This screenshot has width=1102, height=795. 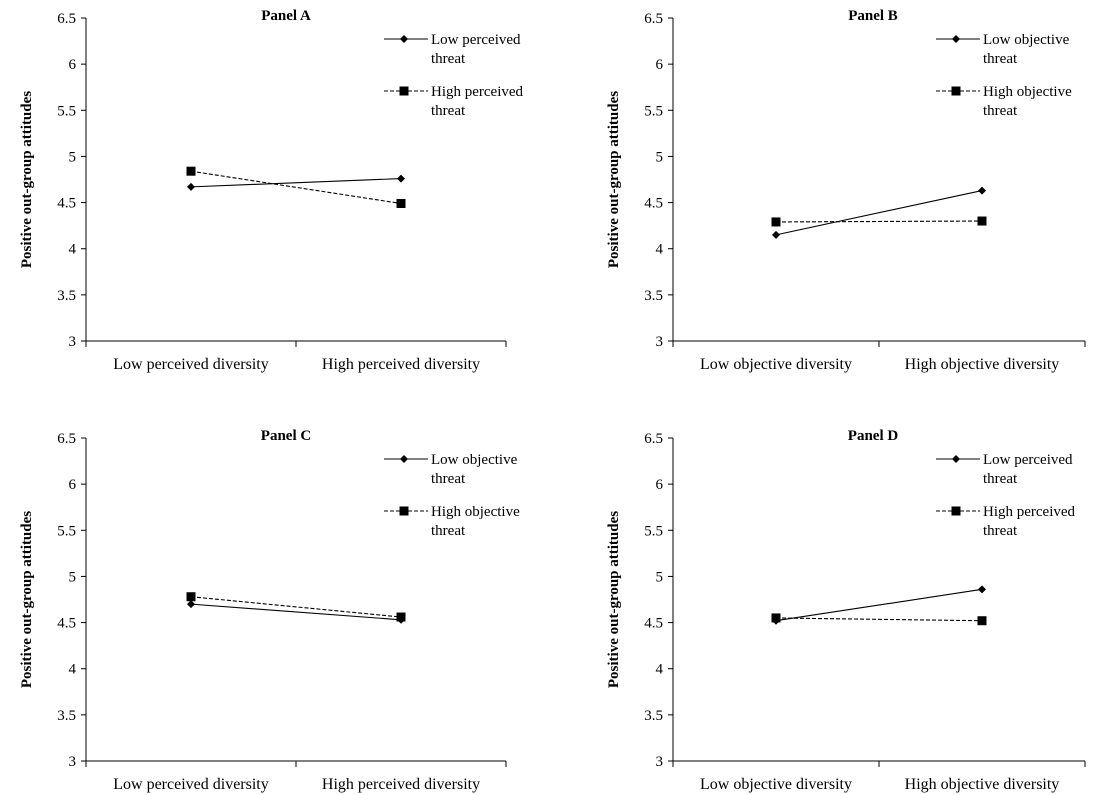 What do you see at coordinates (776, 364) in the screenshot?
I see `x-tick-label: Low objective diversity` at bounding box center [776, 364].